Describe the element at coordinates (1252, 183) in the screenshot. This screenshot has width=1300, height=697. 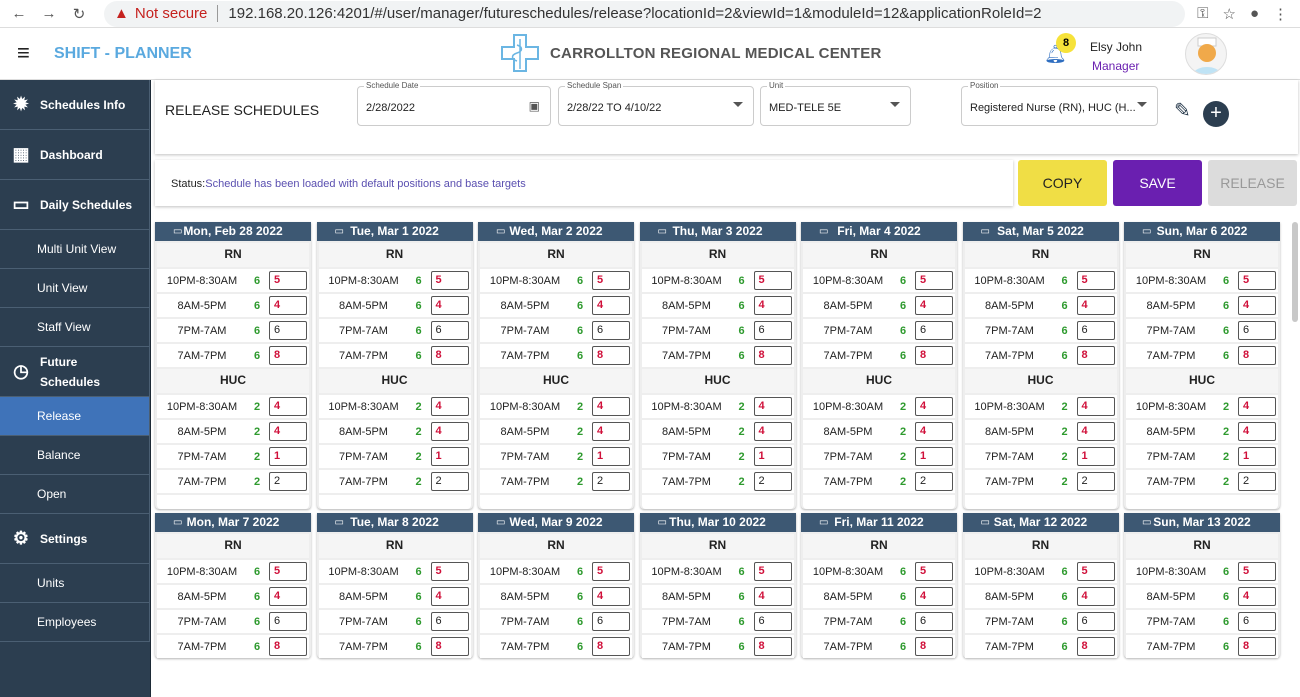
I see `release-button: RELEASE` at that location.